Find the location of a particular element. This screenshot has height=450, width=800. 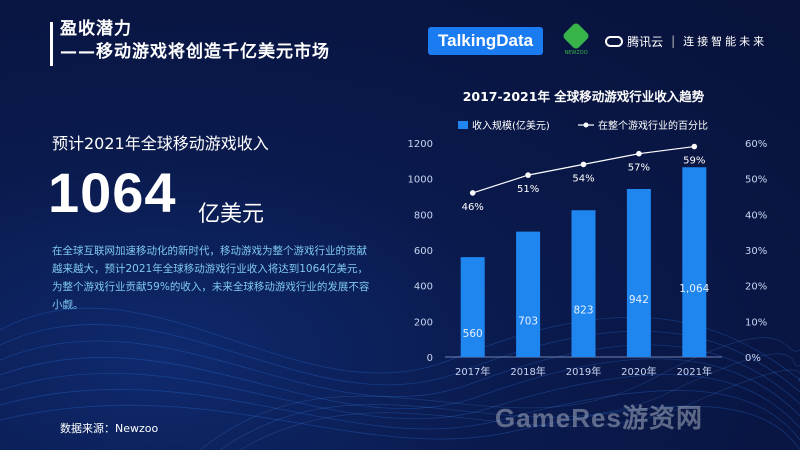

revenue-subhead: 预计2021年全球移动游戏收入 is located at coordinates (160, 143).